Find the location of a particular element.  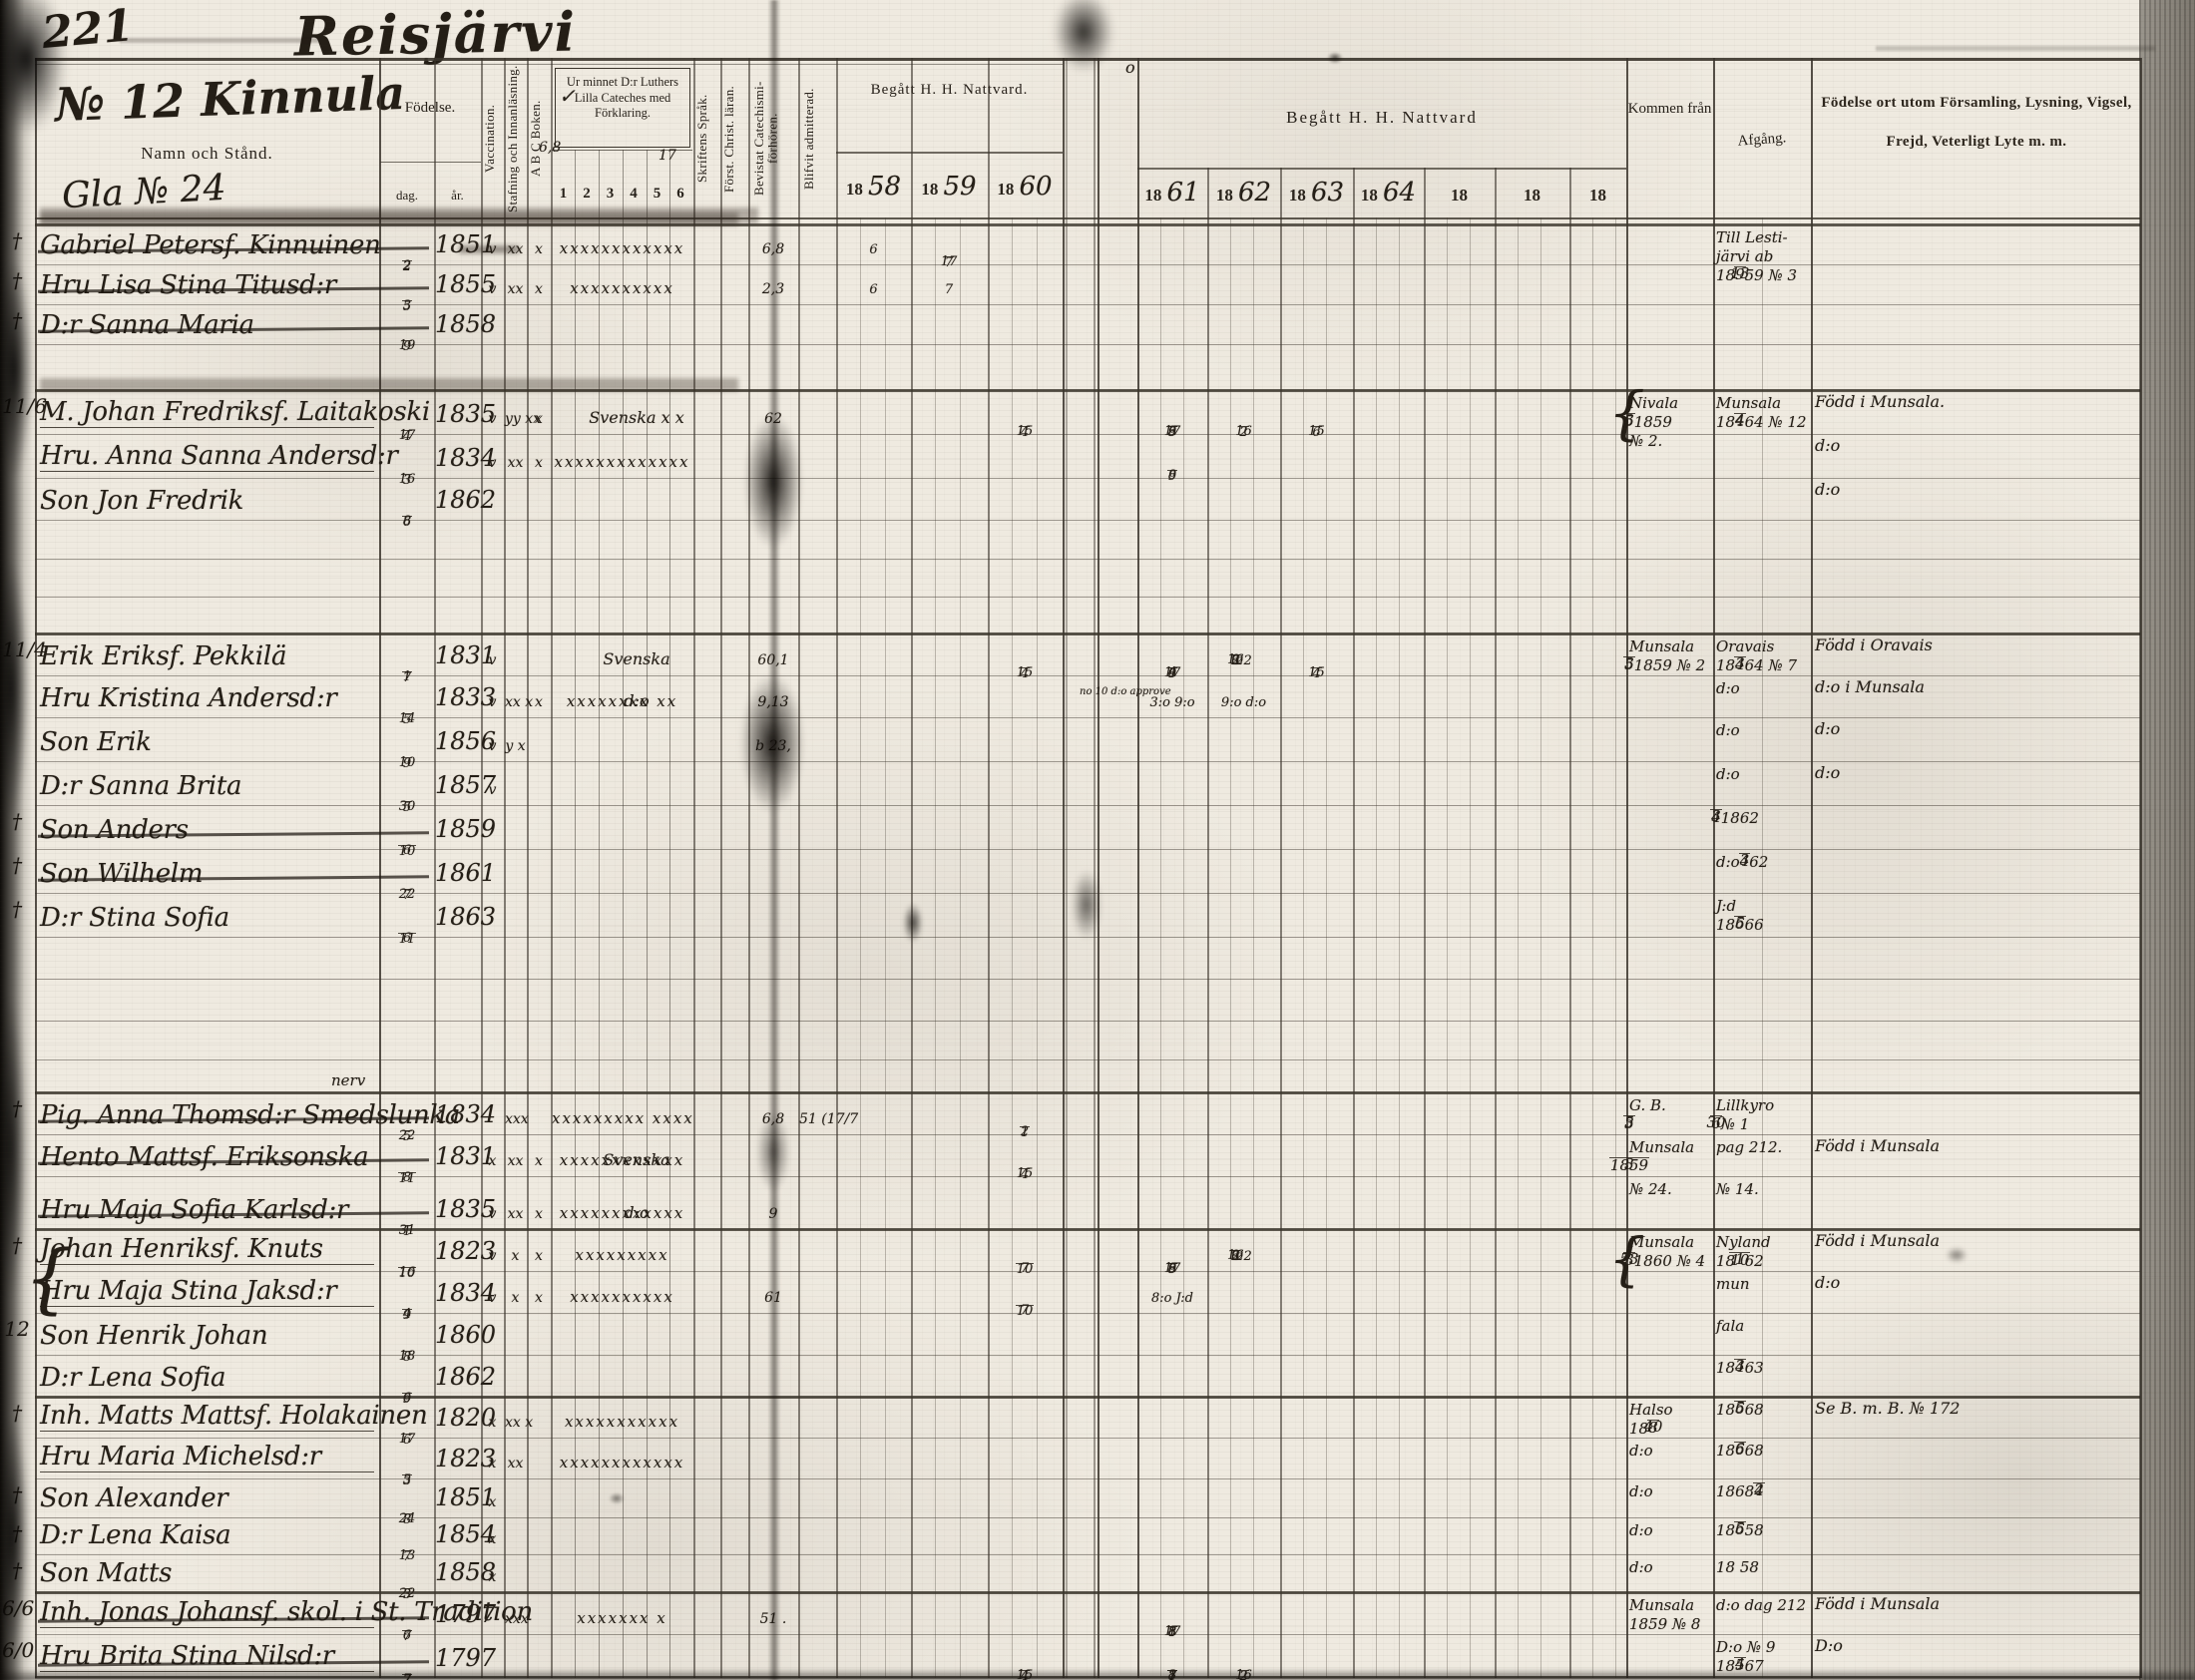

cell-sf: xxx is located at coordinates (517, 1119).